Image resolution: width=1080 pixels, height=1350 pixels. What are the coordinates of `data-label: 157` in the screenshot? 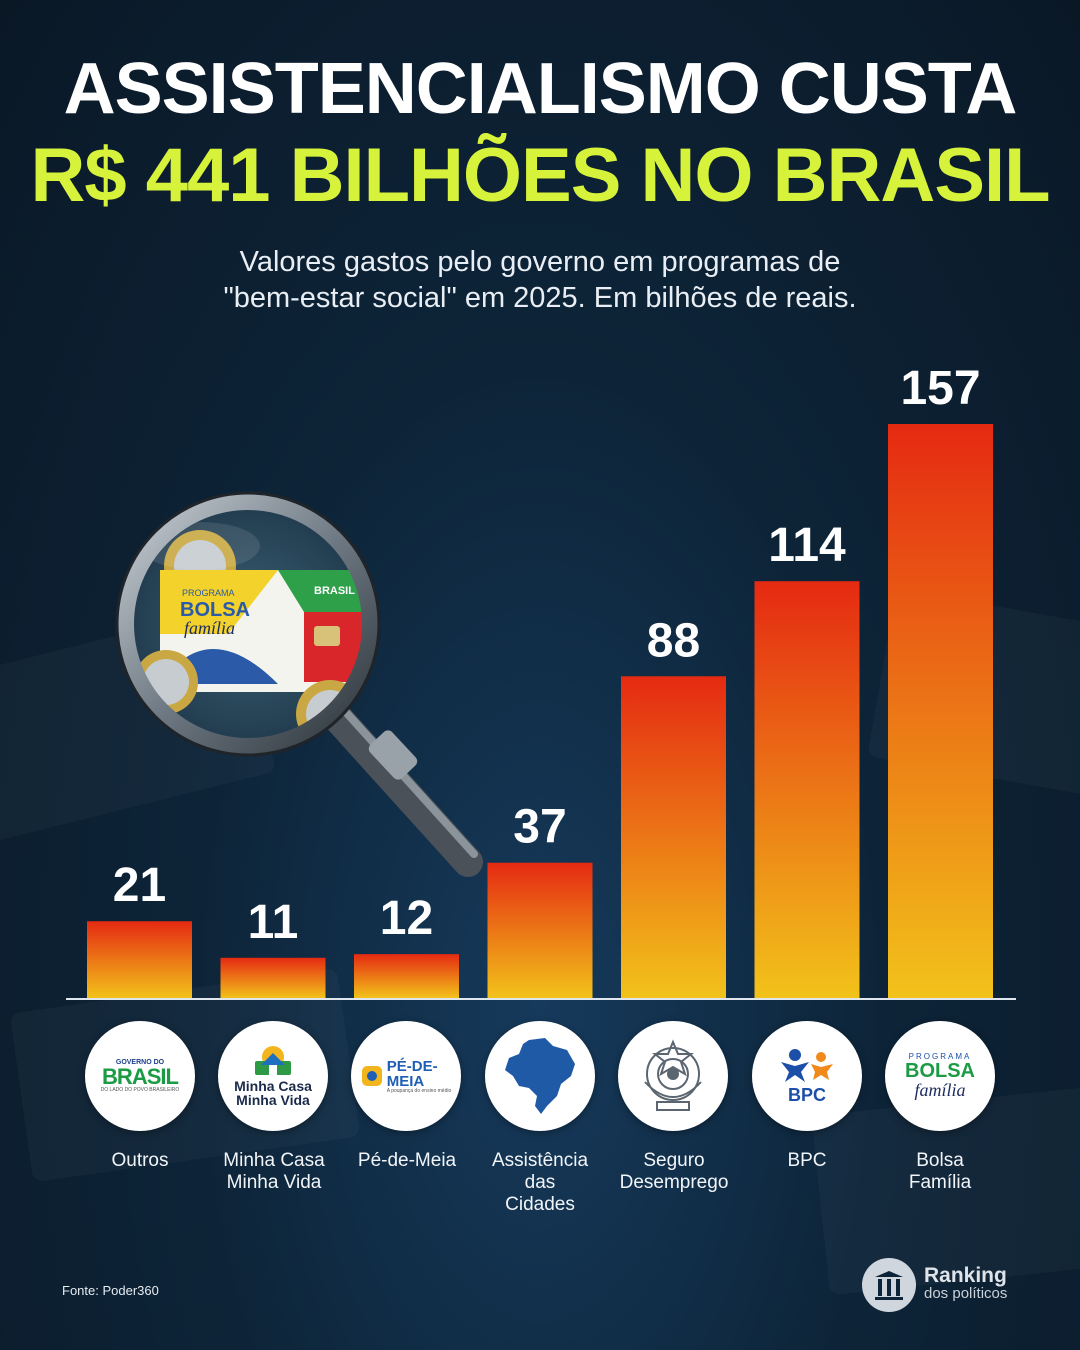 It's located at (940, 388).